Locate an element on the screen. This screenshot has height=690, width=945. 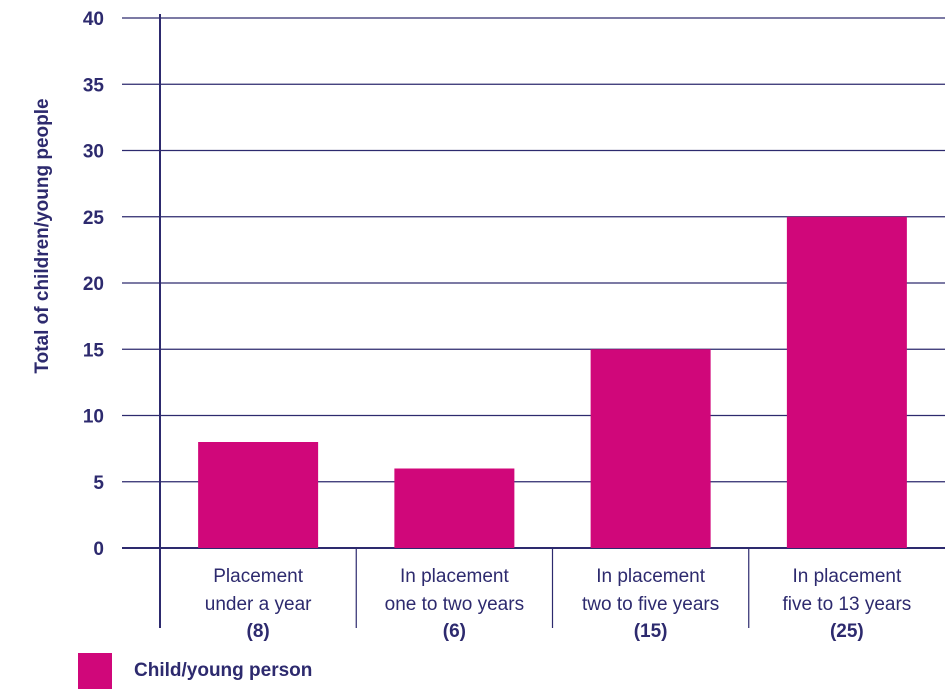
data-label: (15) is located at coordinates (651, 631).